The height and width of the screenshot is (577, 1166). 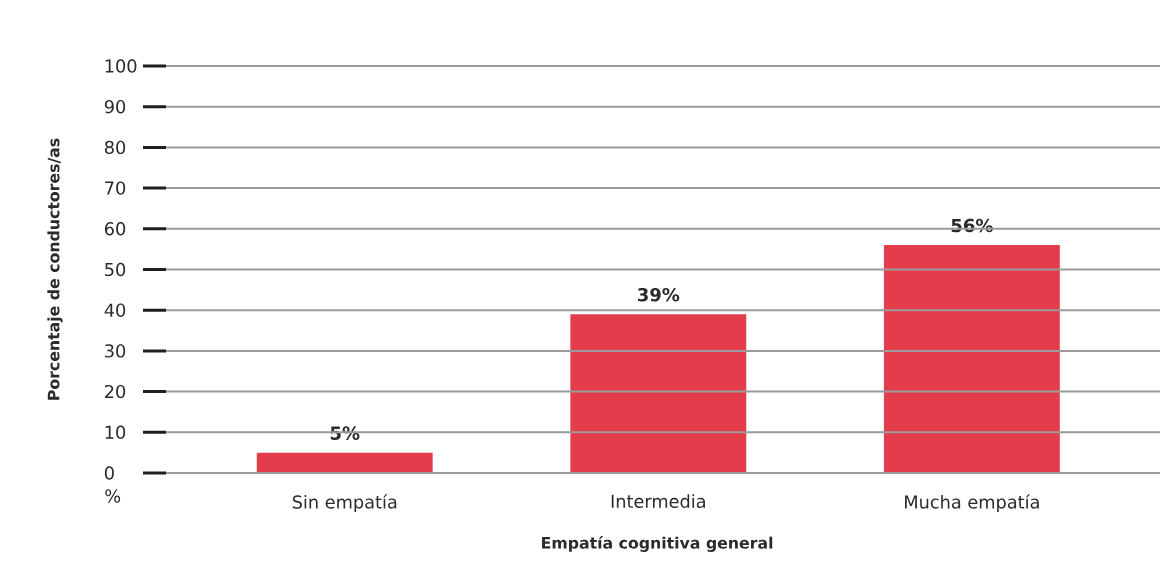 What do you see at coordinates (109, 473) in the screenshot?
I see `y-tick-label: 0` at bounding box center [109, 473].